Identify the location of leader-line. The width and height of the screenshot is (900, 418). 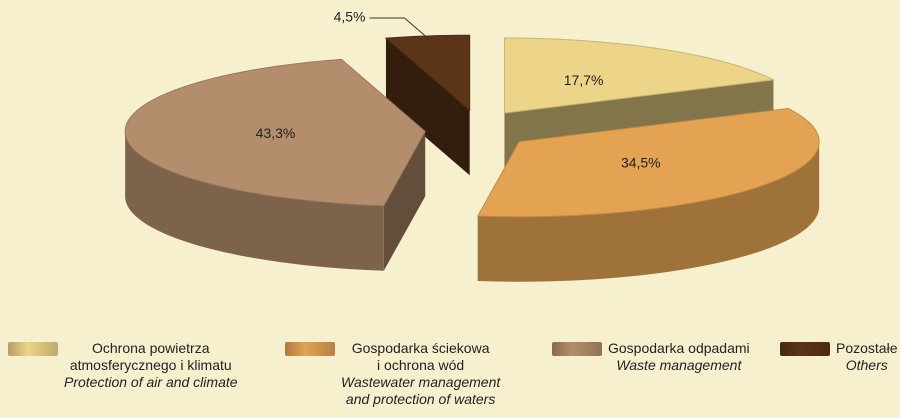
(399, 29).